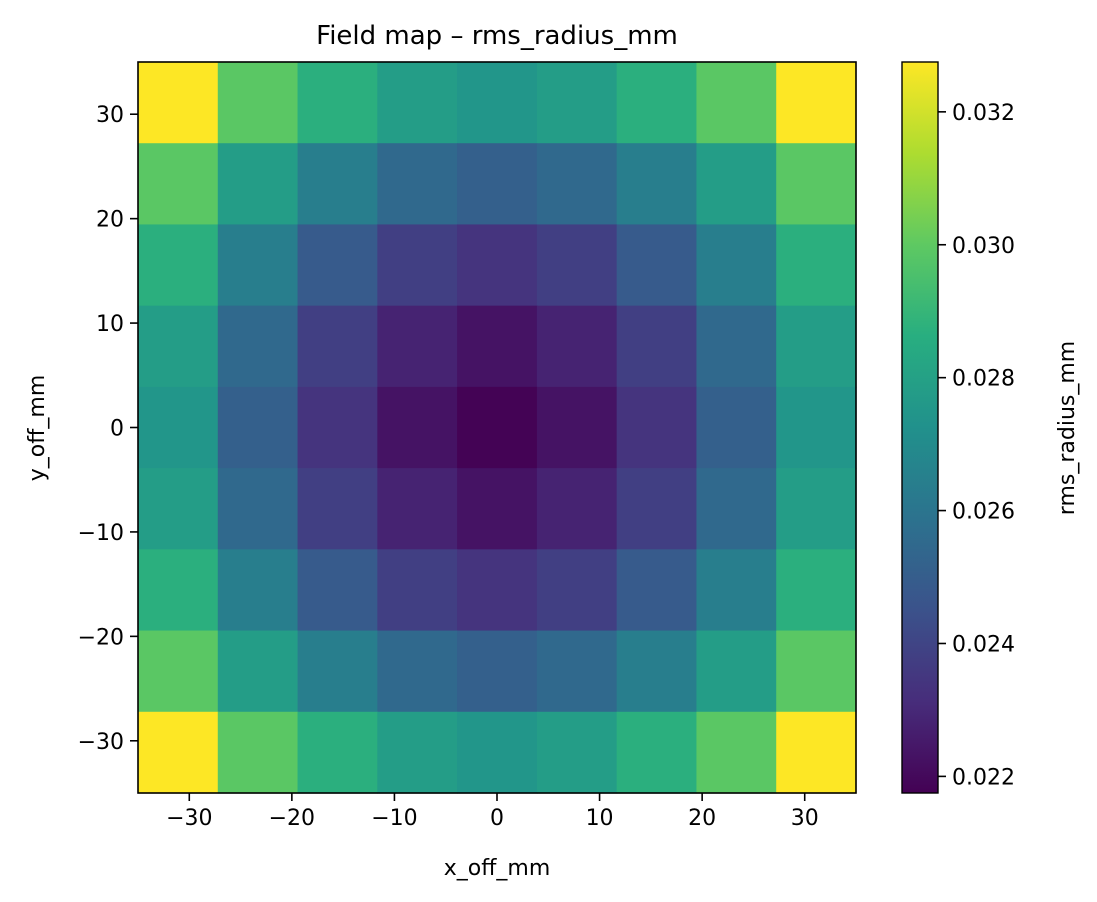 The image size is (1097, 902). I want to click on x-tick-label: −10, so click(394, 818).